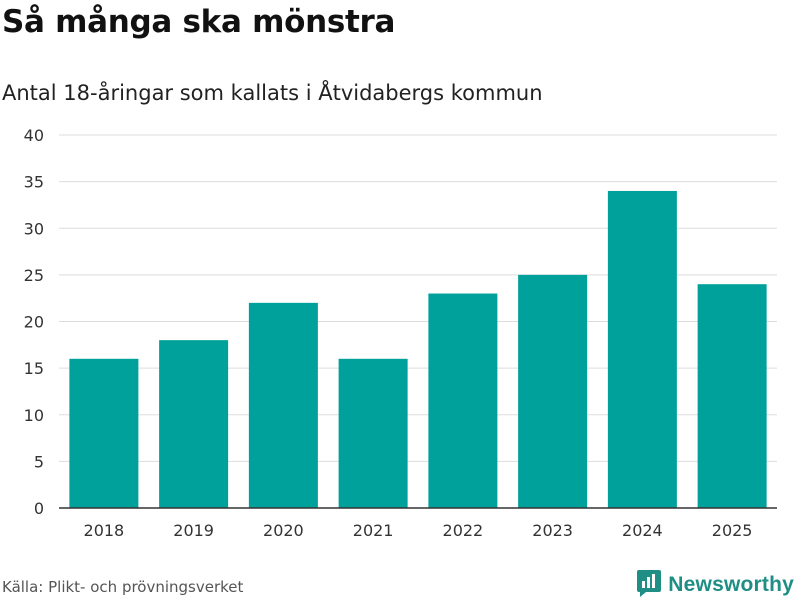  I want to click on bar-2021, so click(373, 433).